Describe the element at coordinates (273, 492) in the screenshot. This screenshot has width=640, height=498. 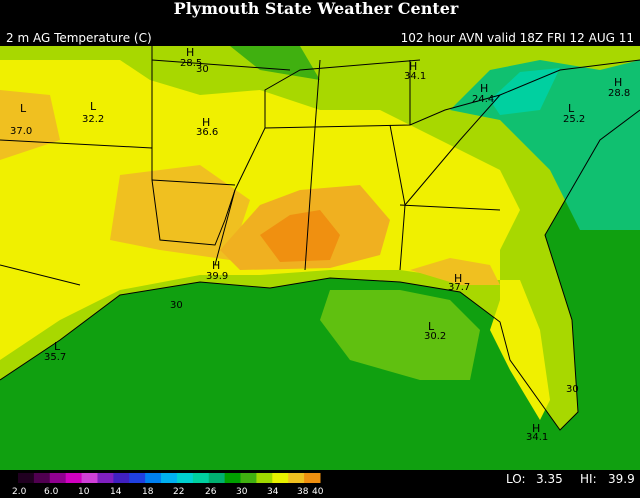
I see `colorbar-label: 34` at that location.